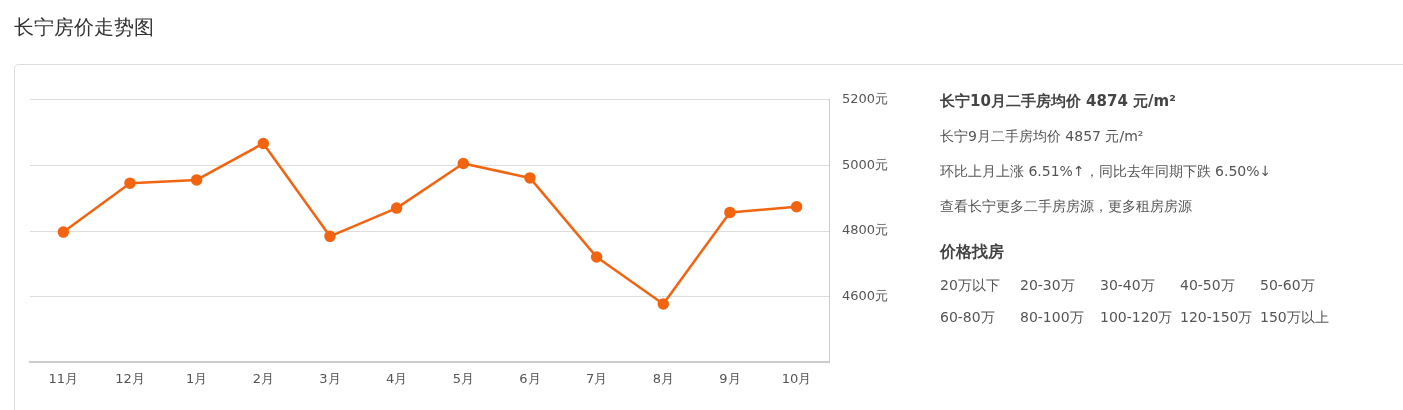 The image size is (1403, 410). I want to click on text: 价格找房, so click(972, 252).